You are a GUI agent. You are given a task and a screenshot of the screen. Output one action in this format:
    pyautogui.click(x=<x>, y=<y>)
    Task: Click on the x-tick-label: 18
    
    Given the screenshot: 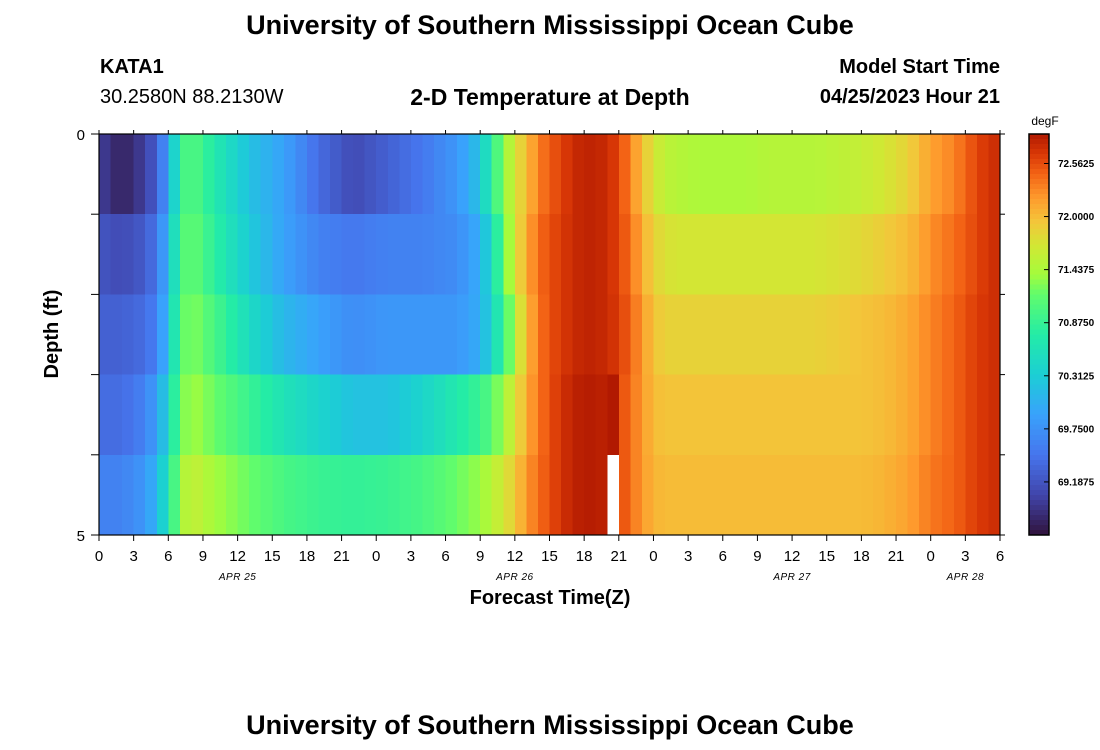 What is the action you would take?
    pyautogui.click(x=861, y=556)
    